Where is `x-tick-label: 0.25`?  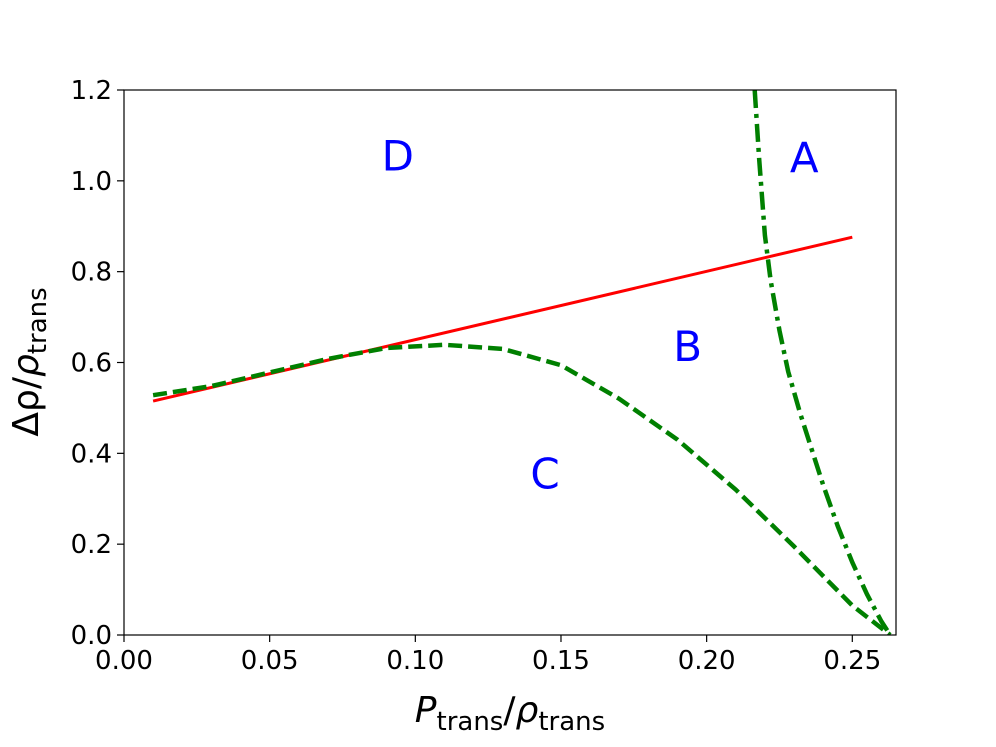 x-tick-label: 0.25 is located at coordinates (852, 661).